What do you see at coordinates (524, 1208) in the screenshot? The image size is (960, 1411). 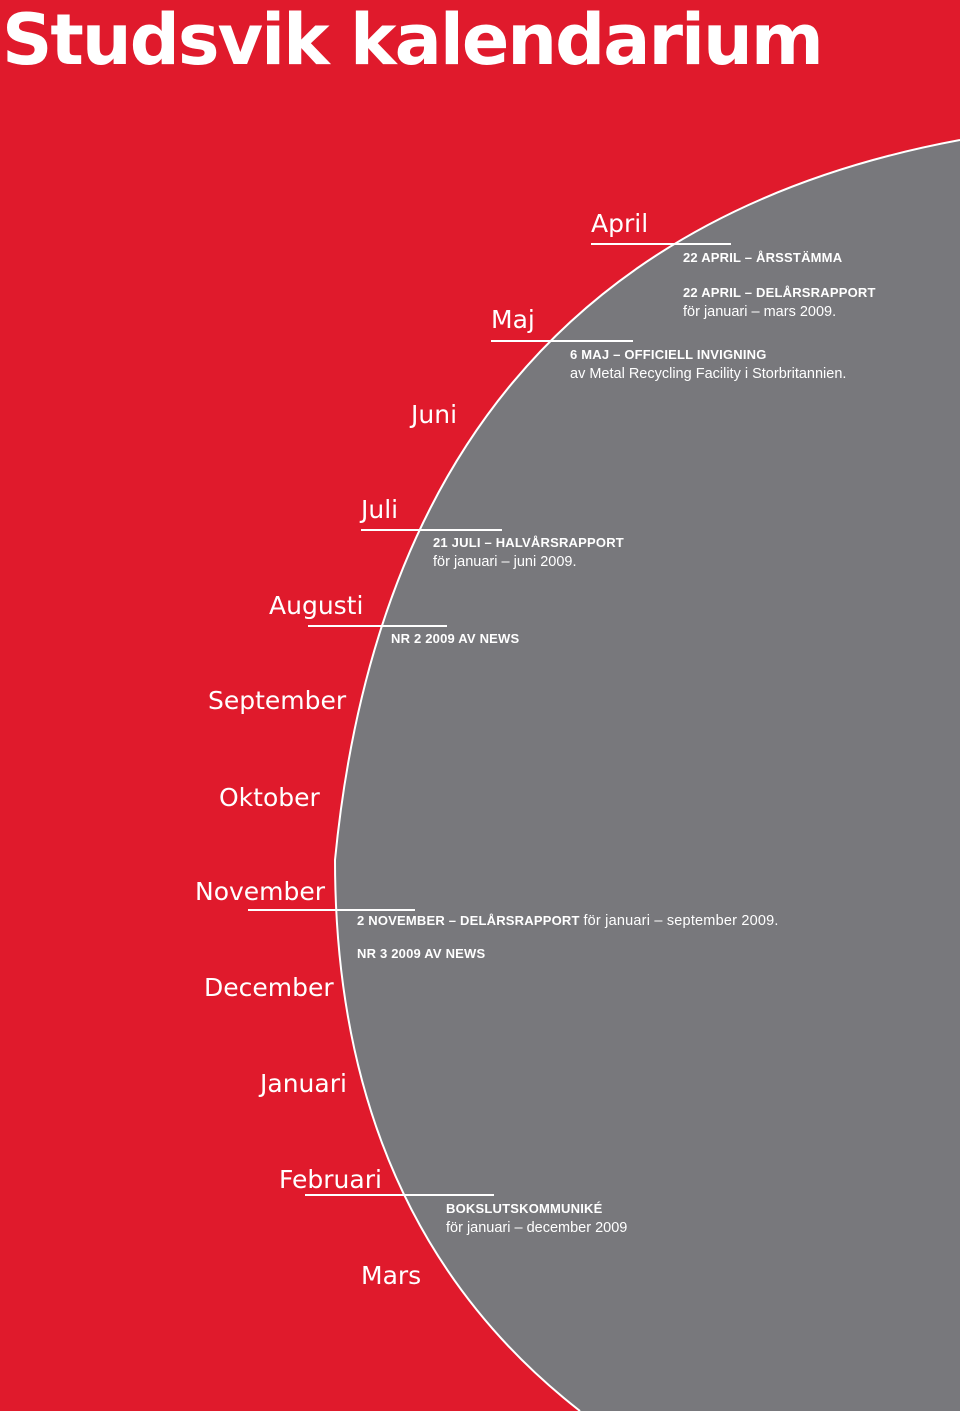 I see `event-heading: Bokslutskommuniké` at bounding box center [524, 1208].